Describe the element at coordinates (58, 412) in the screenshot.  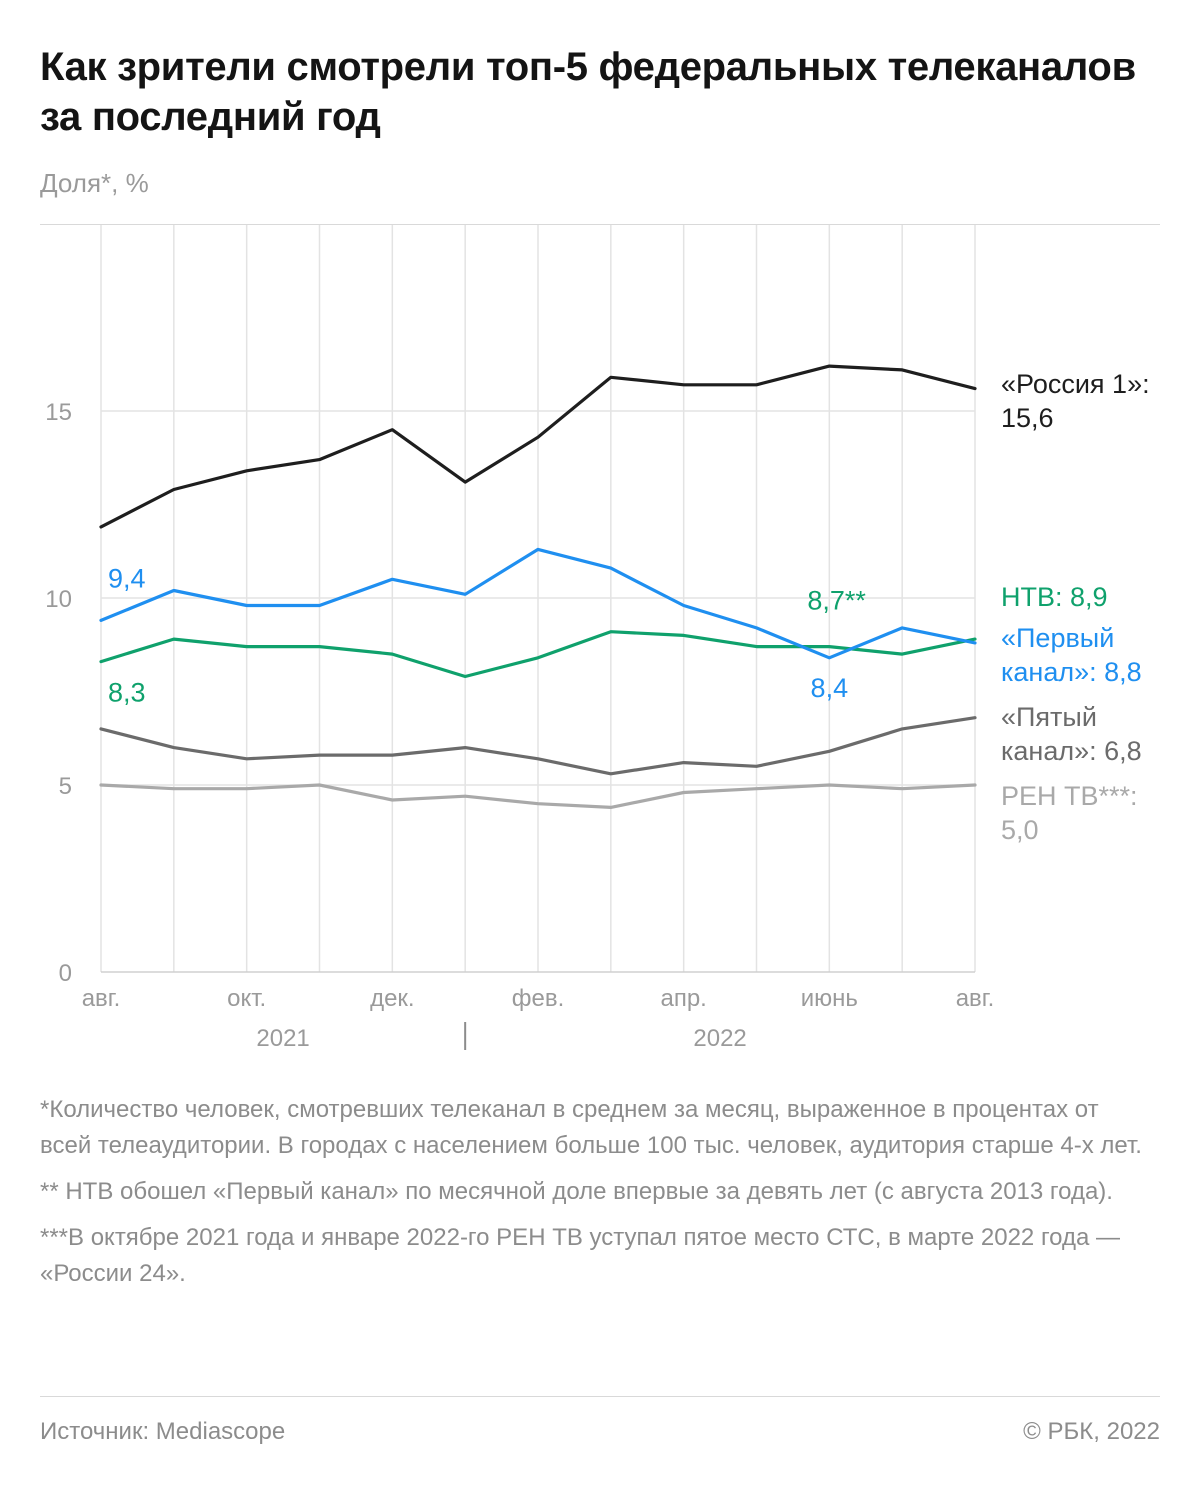
I see `y-tick-label: 15` at that location.